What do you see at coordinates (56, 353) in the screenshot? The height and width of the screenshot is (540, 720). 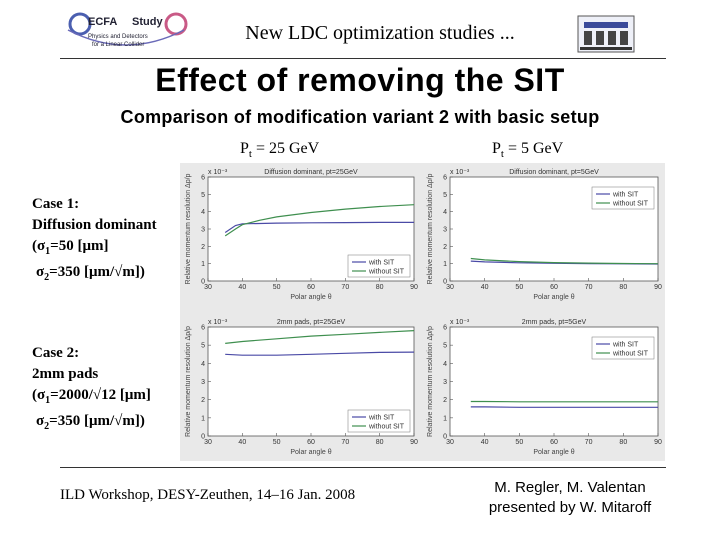 I see `case-2-line1: Case 2:` at bounding box center [56, 353].